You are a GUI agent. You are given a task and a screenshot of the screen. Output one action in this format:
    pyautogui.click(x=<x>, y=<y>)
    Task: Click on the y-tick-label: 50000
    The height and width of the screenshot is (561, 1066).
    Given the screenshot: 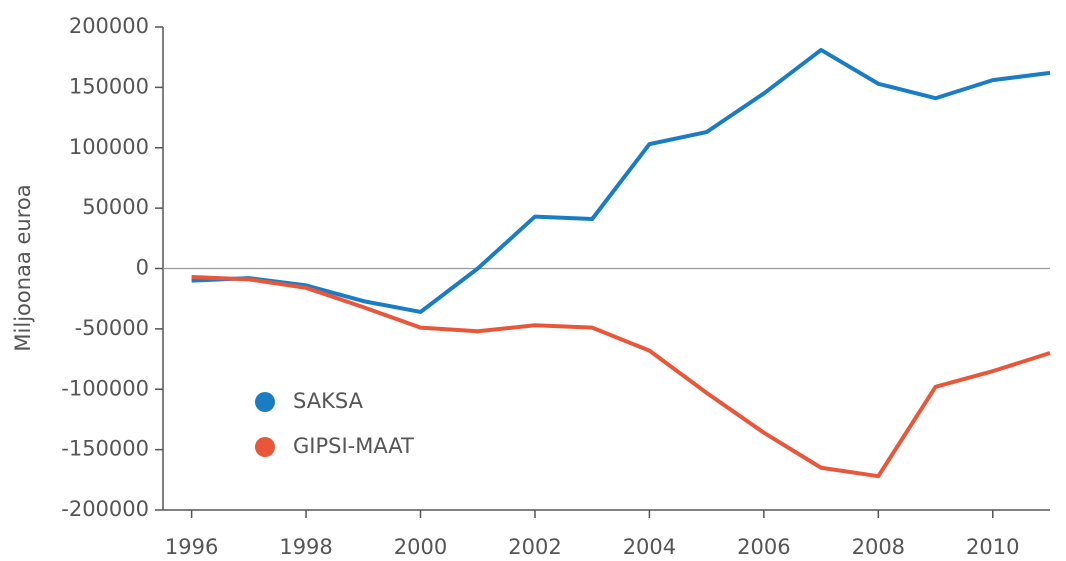 What is the action you would take?
    pyautogui.click(x=115, y=207)
    